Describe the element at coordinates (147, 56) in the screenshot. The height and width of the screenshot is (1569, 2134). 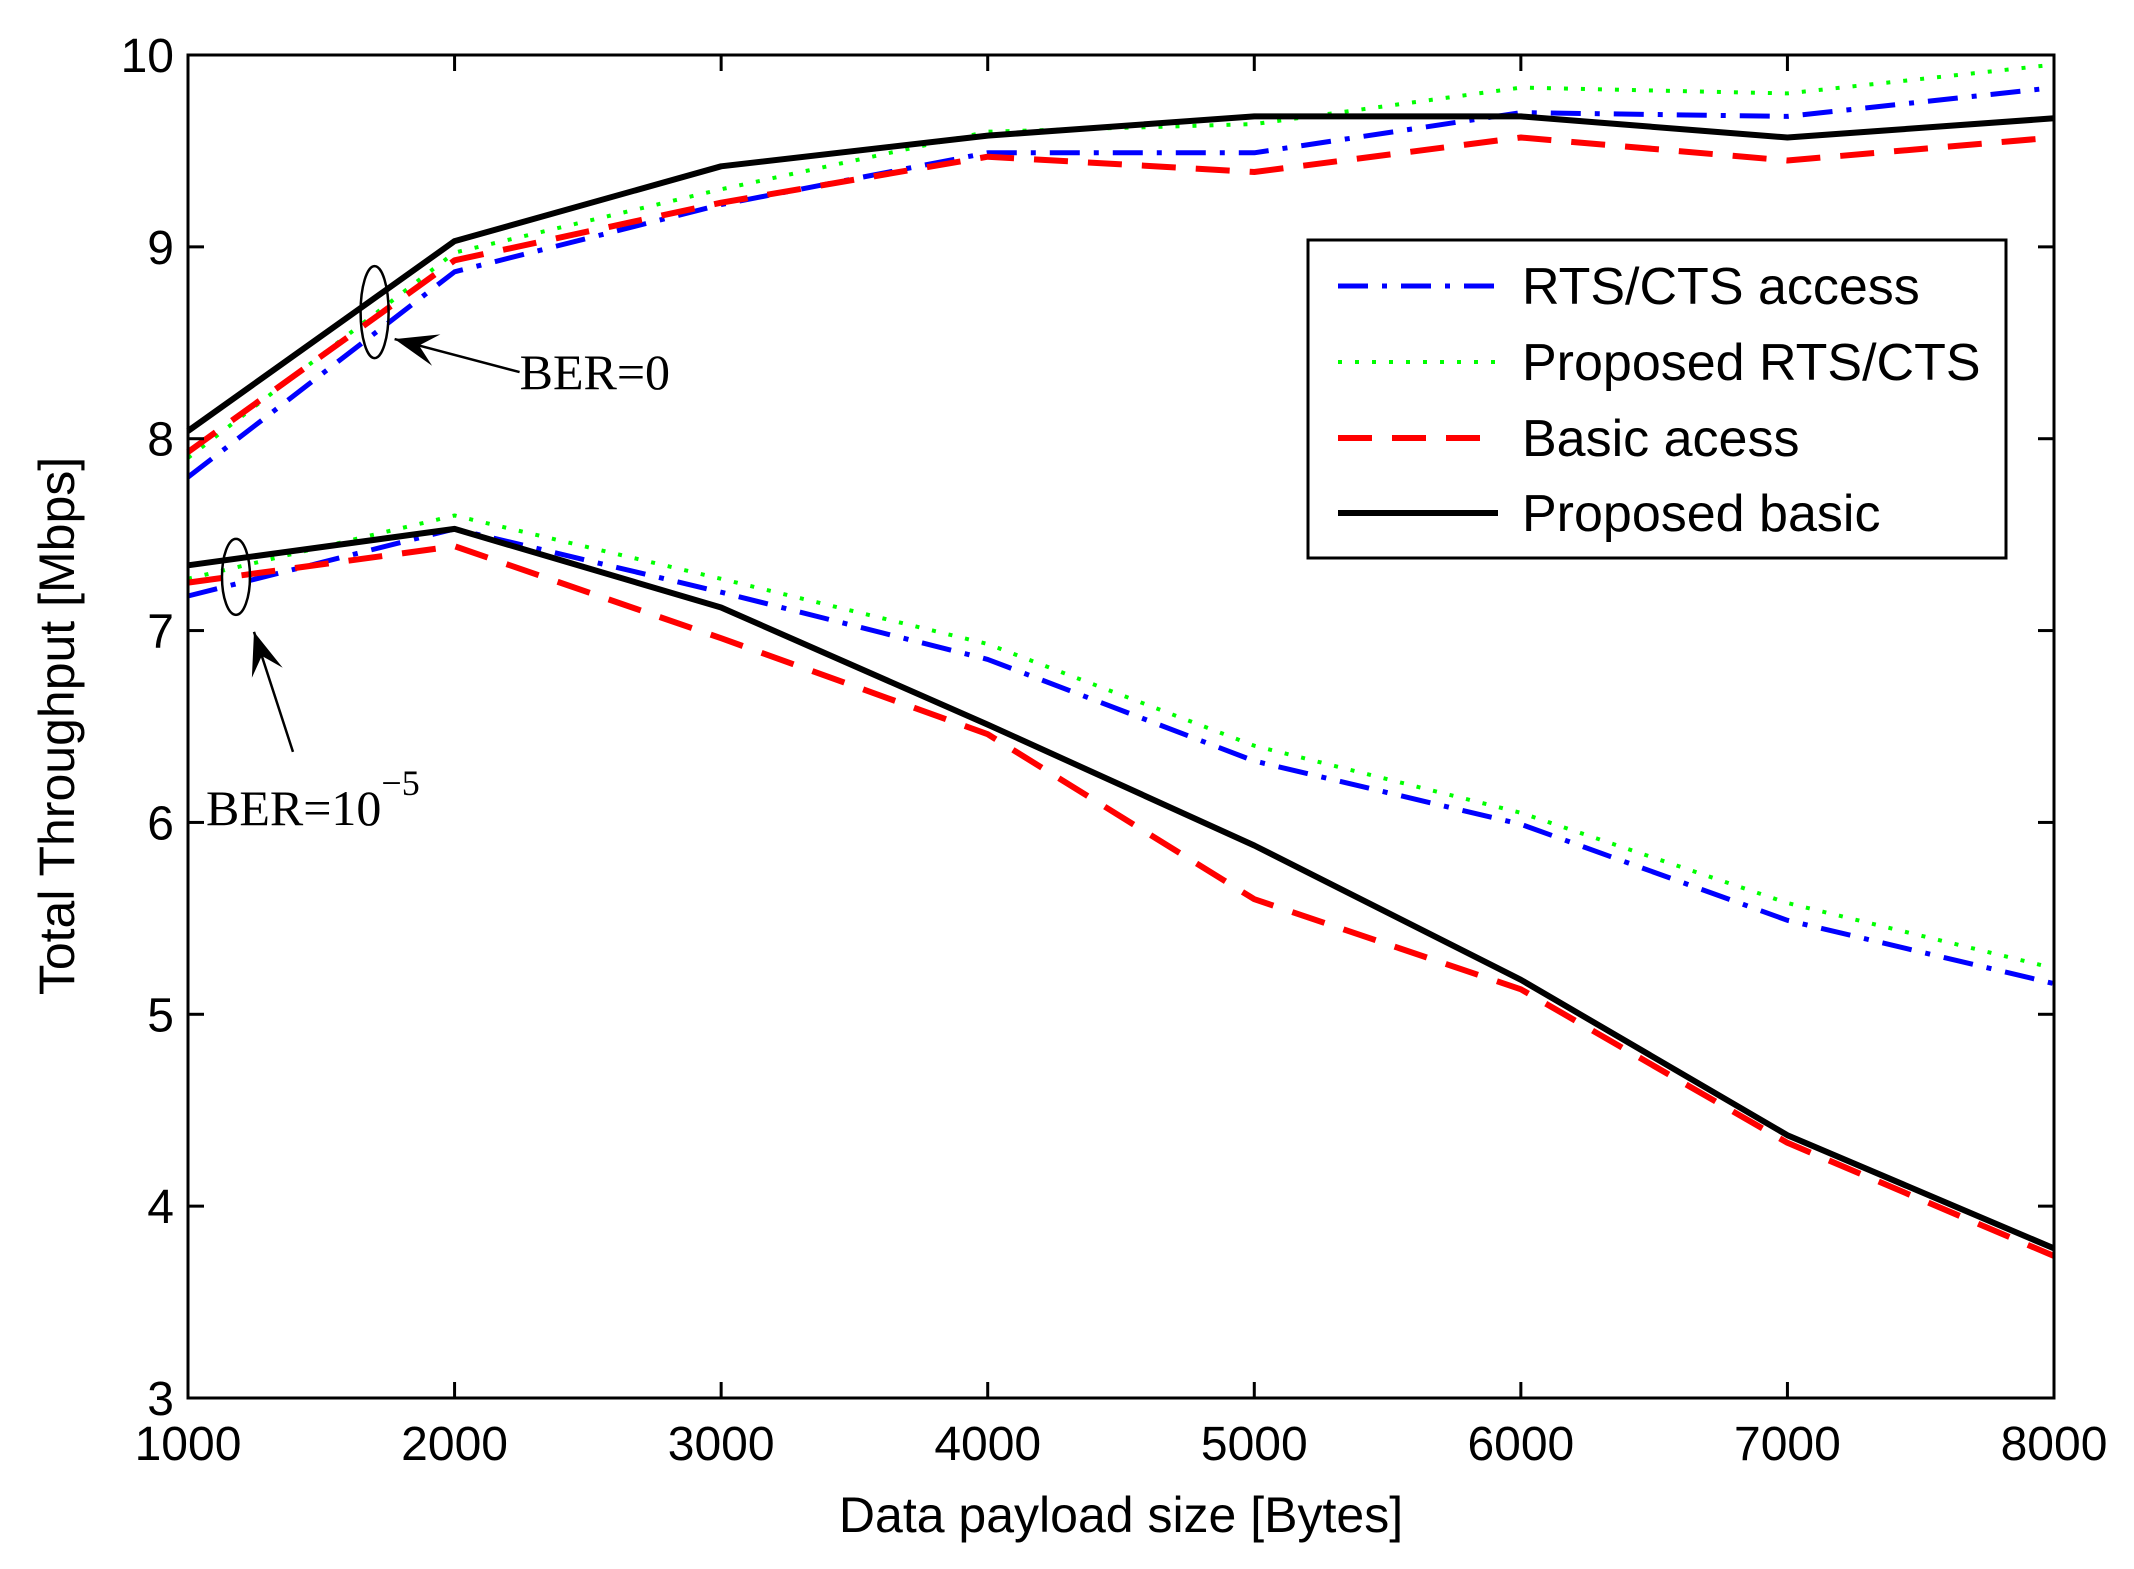
I see `y-tick-label: 10` at that location.